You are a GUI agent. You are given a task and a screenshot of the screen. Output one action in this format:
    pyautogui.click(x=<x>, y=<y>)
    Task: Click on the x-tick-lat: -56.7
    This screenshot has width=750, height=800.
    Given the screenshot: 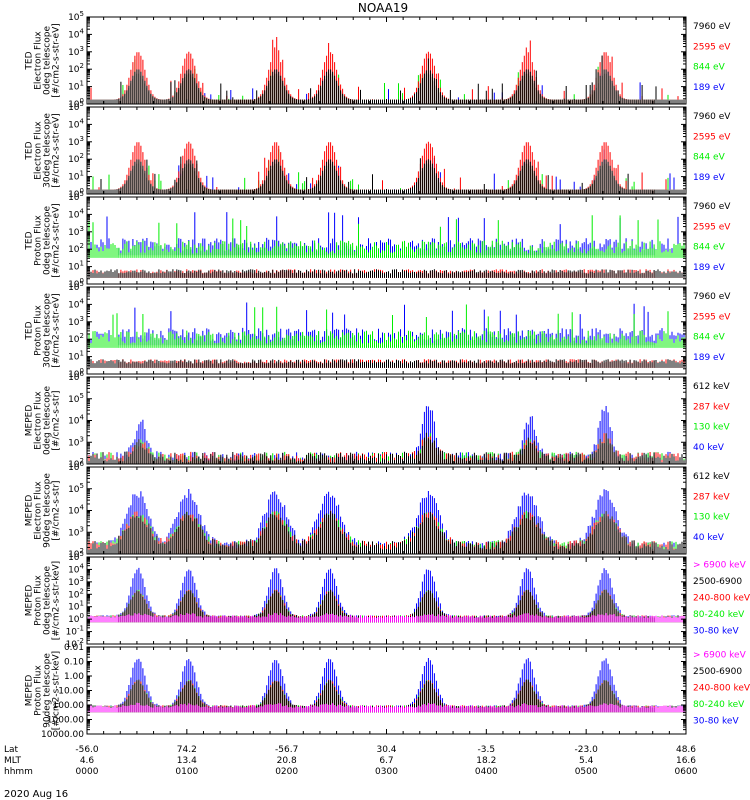 What is the action you would take?
    pyautogui.click(x=286, y=750)
    